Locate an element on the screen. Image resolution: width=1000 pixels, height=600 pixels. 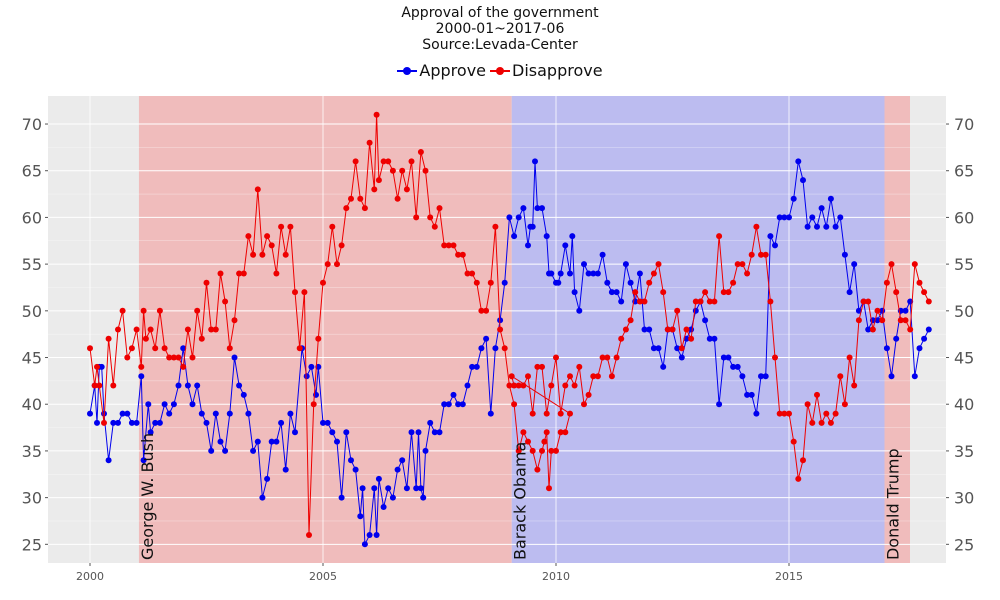
y-tick-label-right: 70 is located at coordinates (964, 124).